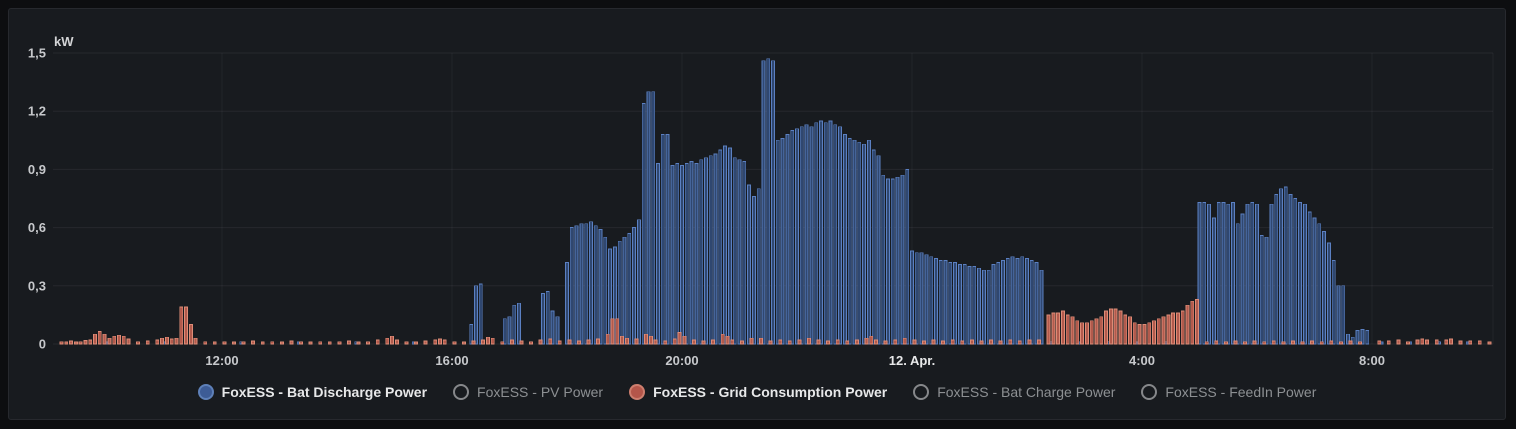 The image size is (1516, 429). Describe the element at coordinates (758, 392) in the screenshot. I see `legend-item-foxess-grid-consumption-power: FoxESS - Grid Consumption Power` at that location.